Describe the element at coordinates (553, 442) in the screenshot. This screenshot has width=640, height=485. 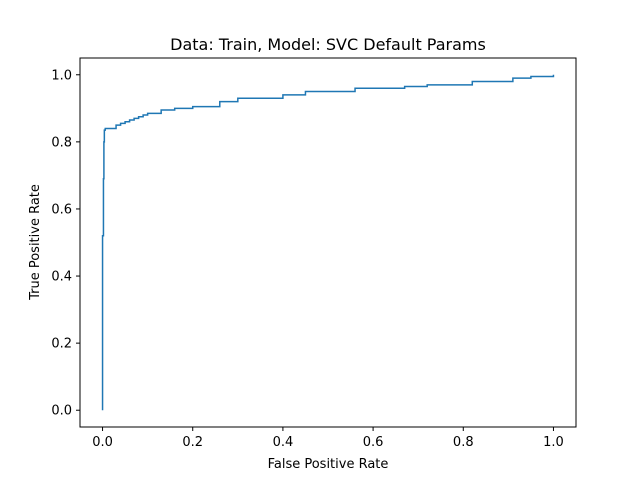
I see `x-tick-label: 1.0` at that location.